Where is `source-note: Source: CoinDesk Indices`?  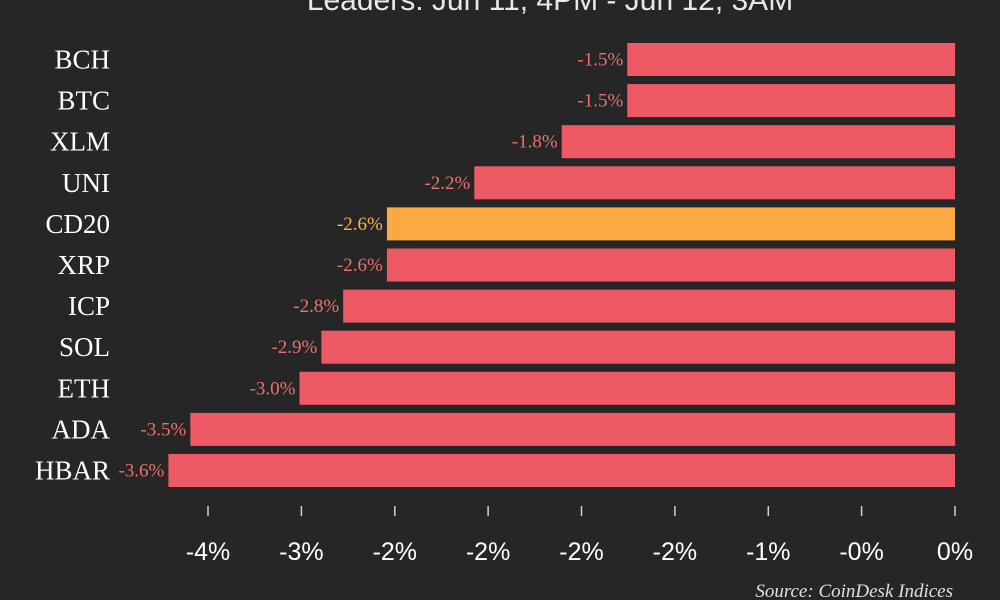
source-note: Source: CoinDesk Indices is located at coordinates (854, 590).